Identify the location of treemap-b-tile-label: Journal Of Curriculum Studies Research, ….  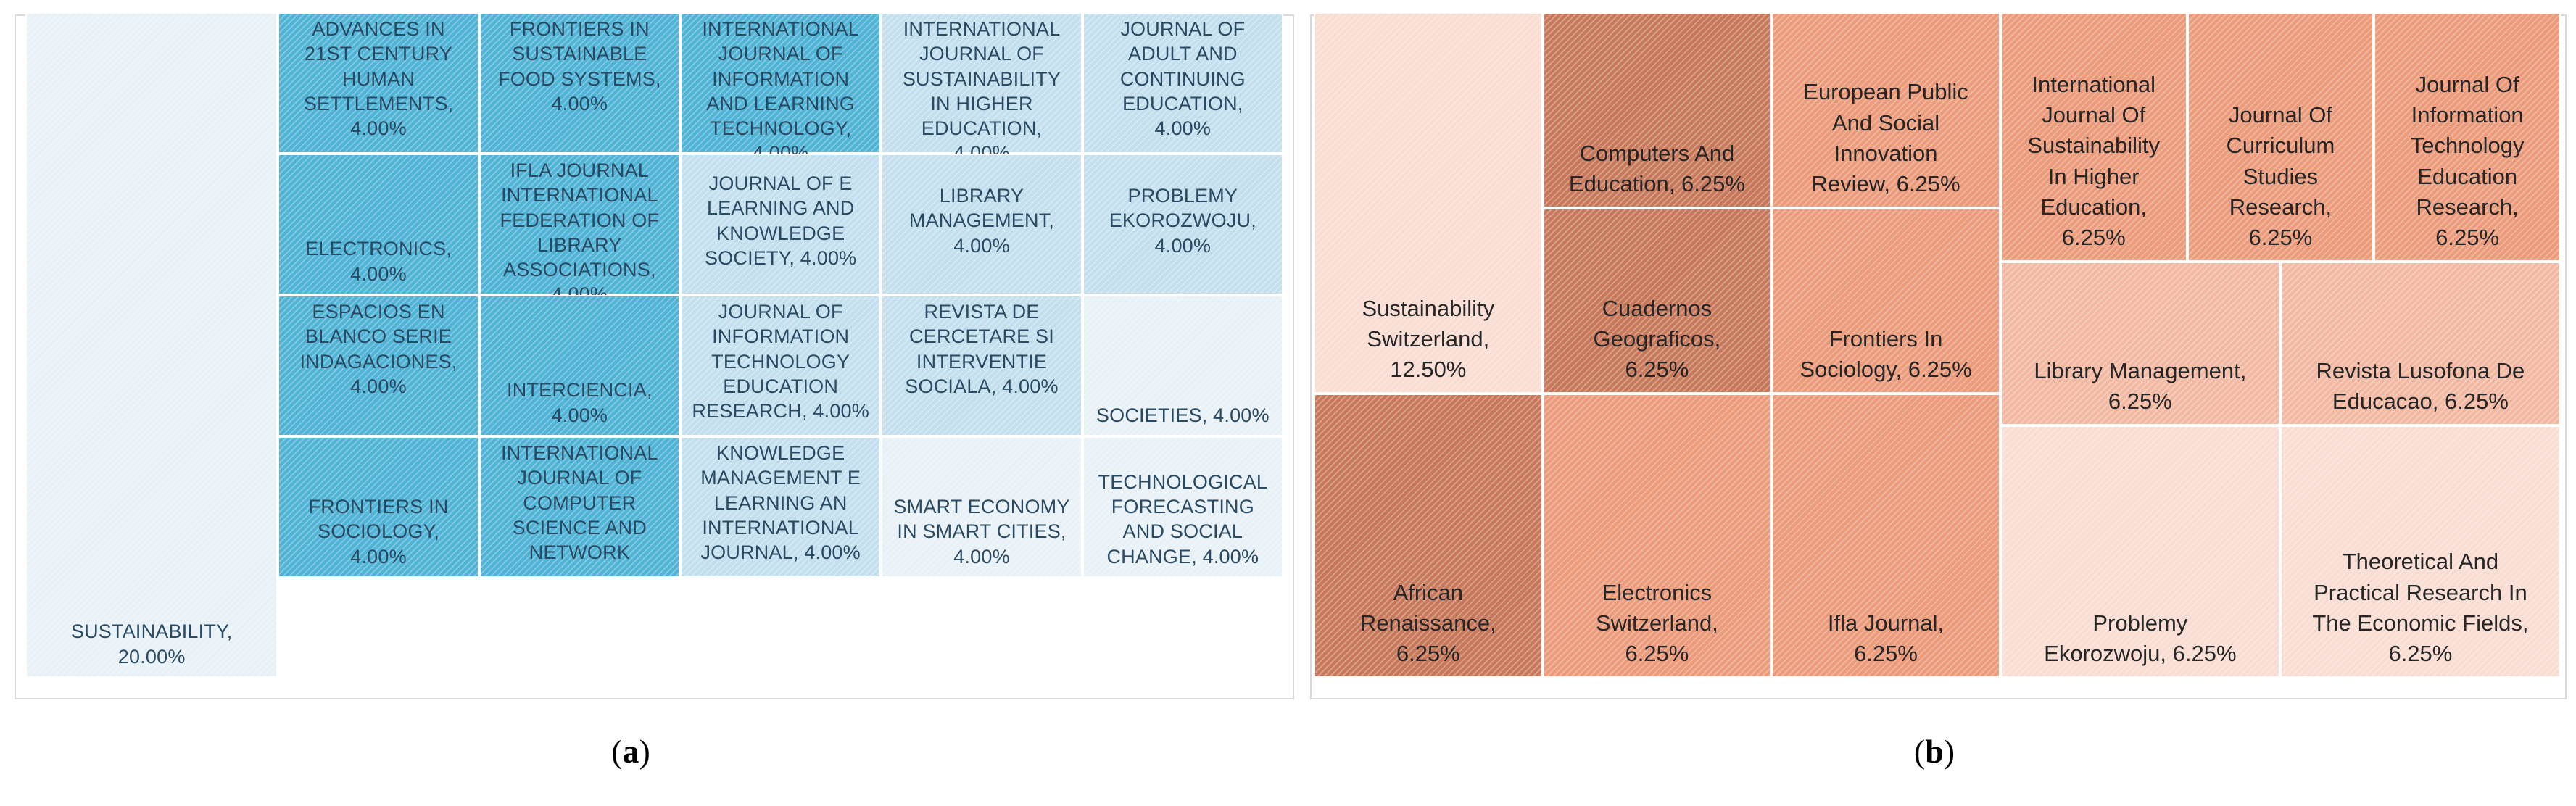
(2280, 176).